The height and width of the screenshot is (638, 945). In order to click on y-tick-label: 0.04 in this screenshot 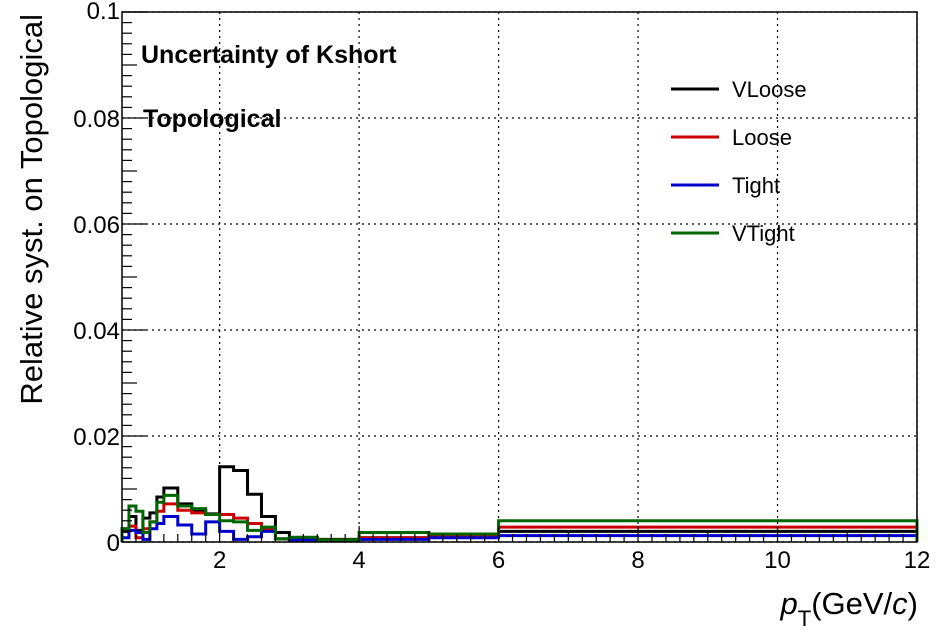, I will do `click(96, 331)`.